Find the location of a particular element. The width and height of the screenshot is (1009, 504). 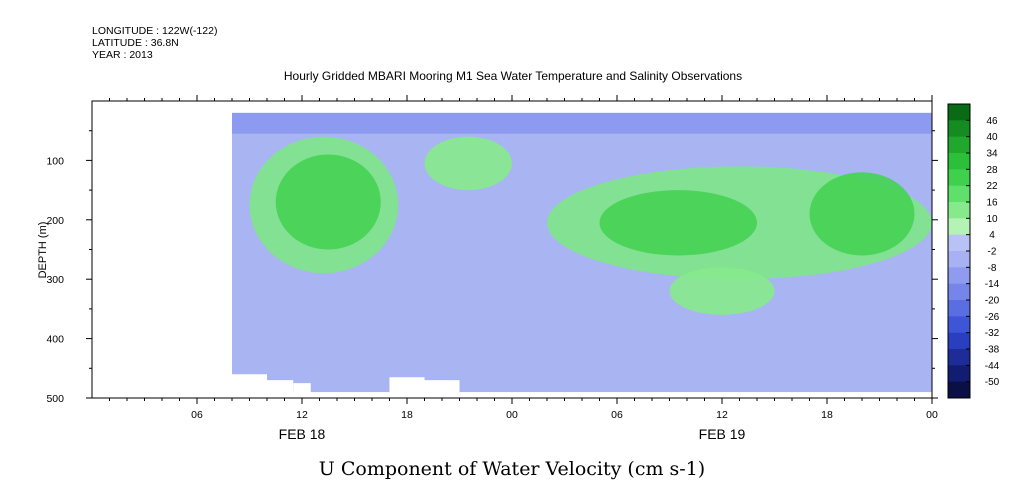

colorbar-label: 40 is located at coordinates (992, 137).